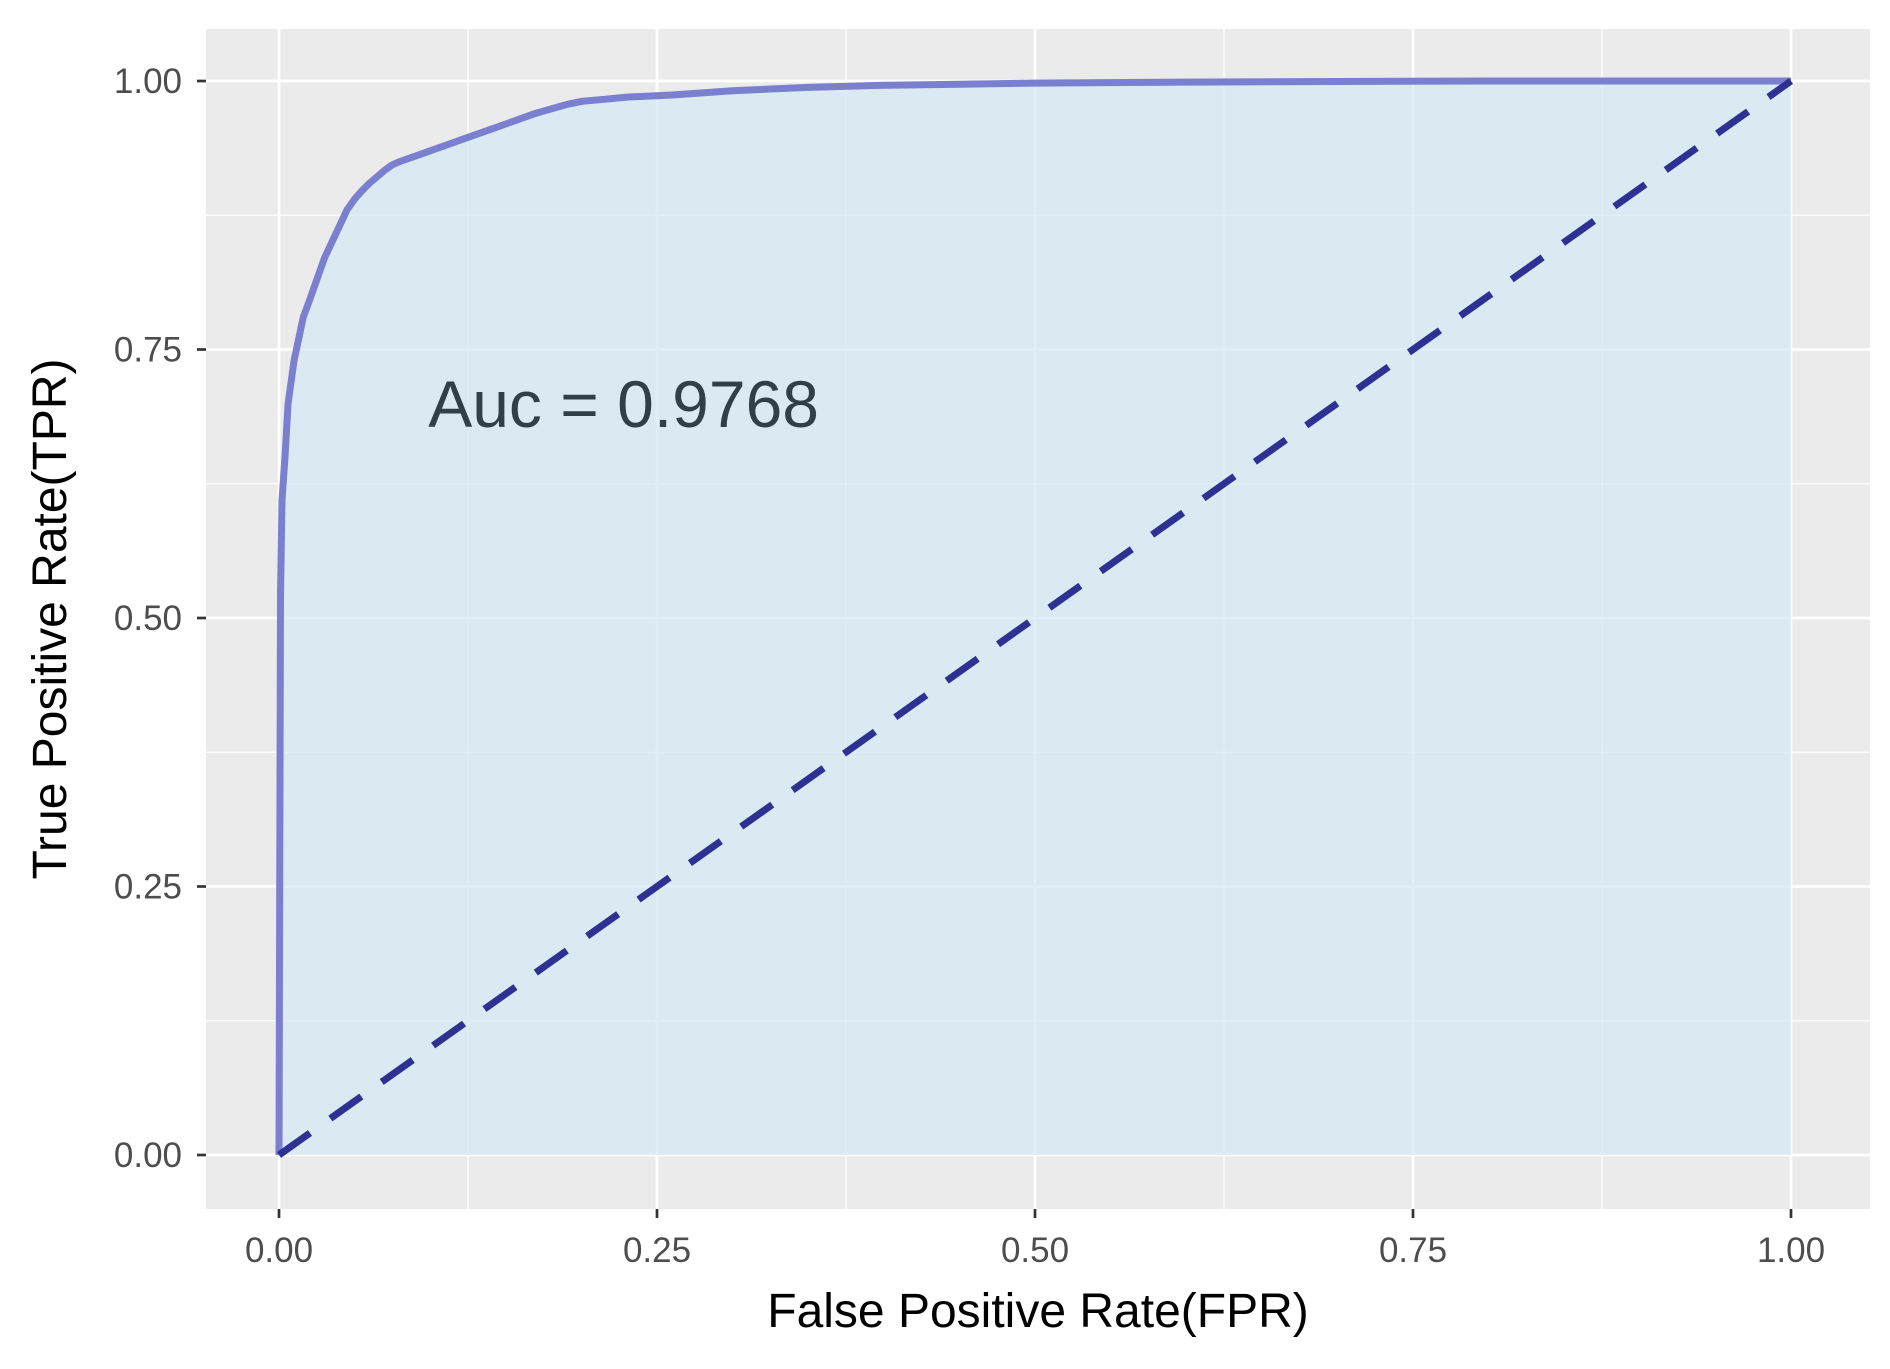 Image resolution: width=1890 pixels, height=1369 pixels. What do you see at coordinates (148, 618) in the screenshot?
I see `y-tick-label: 0.50` at bounding box center [148, 618].